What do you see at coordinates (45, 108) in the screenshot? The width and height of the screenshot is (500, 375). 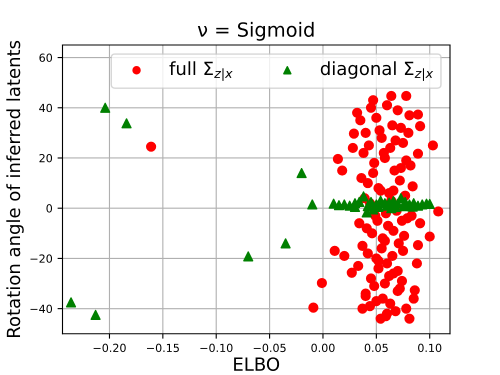 I see `y-tick-label: 40` at bounding box center [45, 108].